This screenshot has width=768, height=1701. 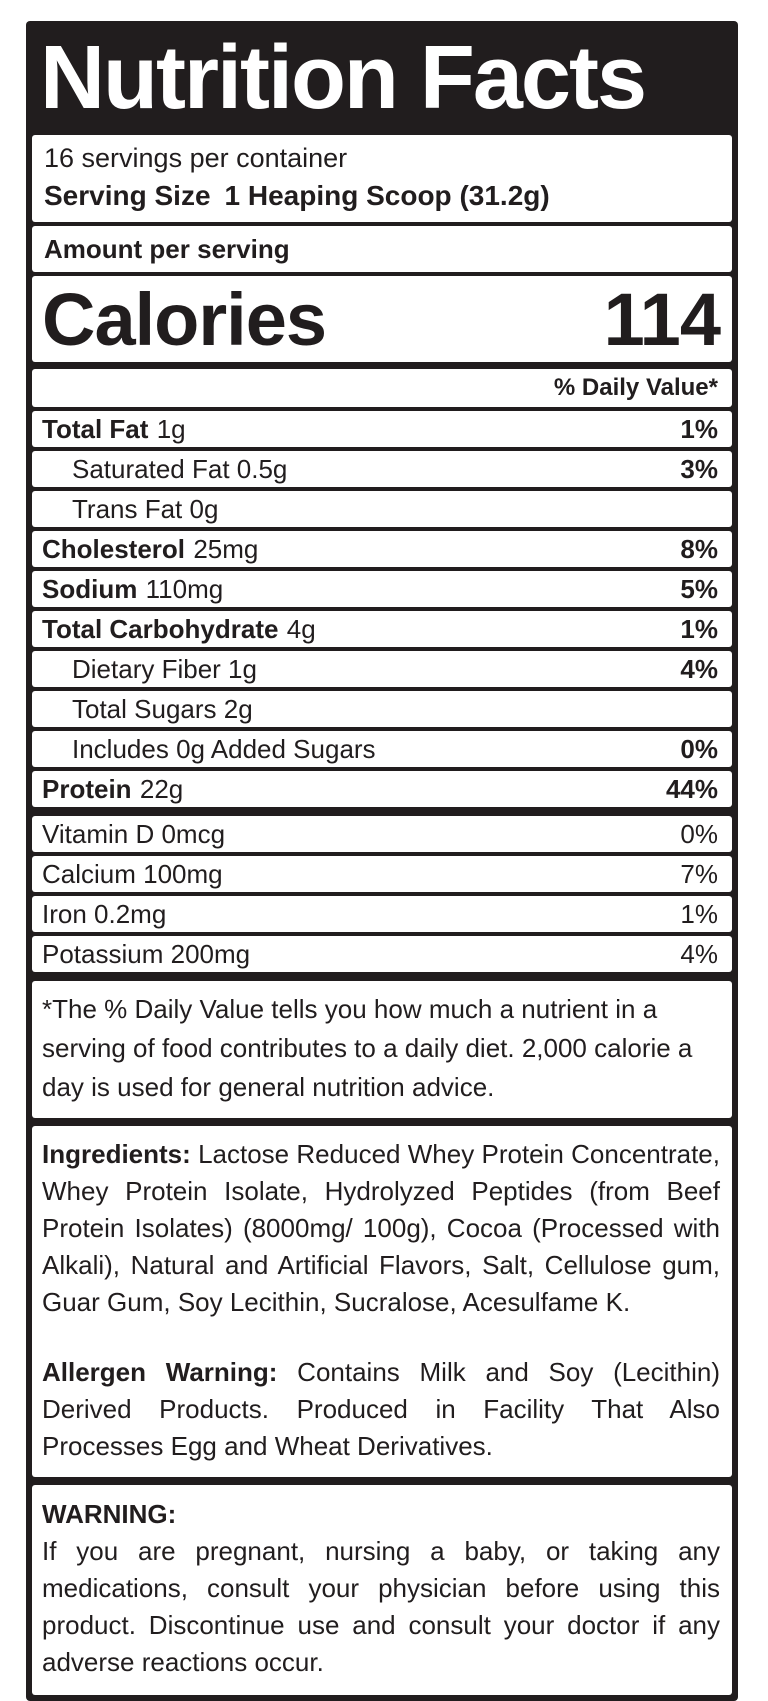 I want to click on nutrient-left: Protein 22g, so click(x=112, y=789).